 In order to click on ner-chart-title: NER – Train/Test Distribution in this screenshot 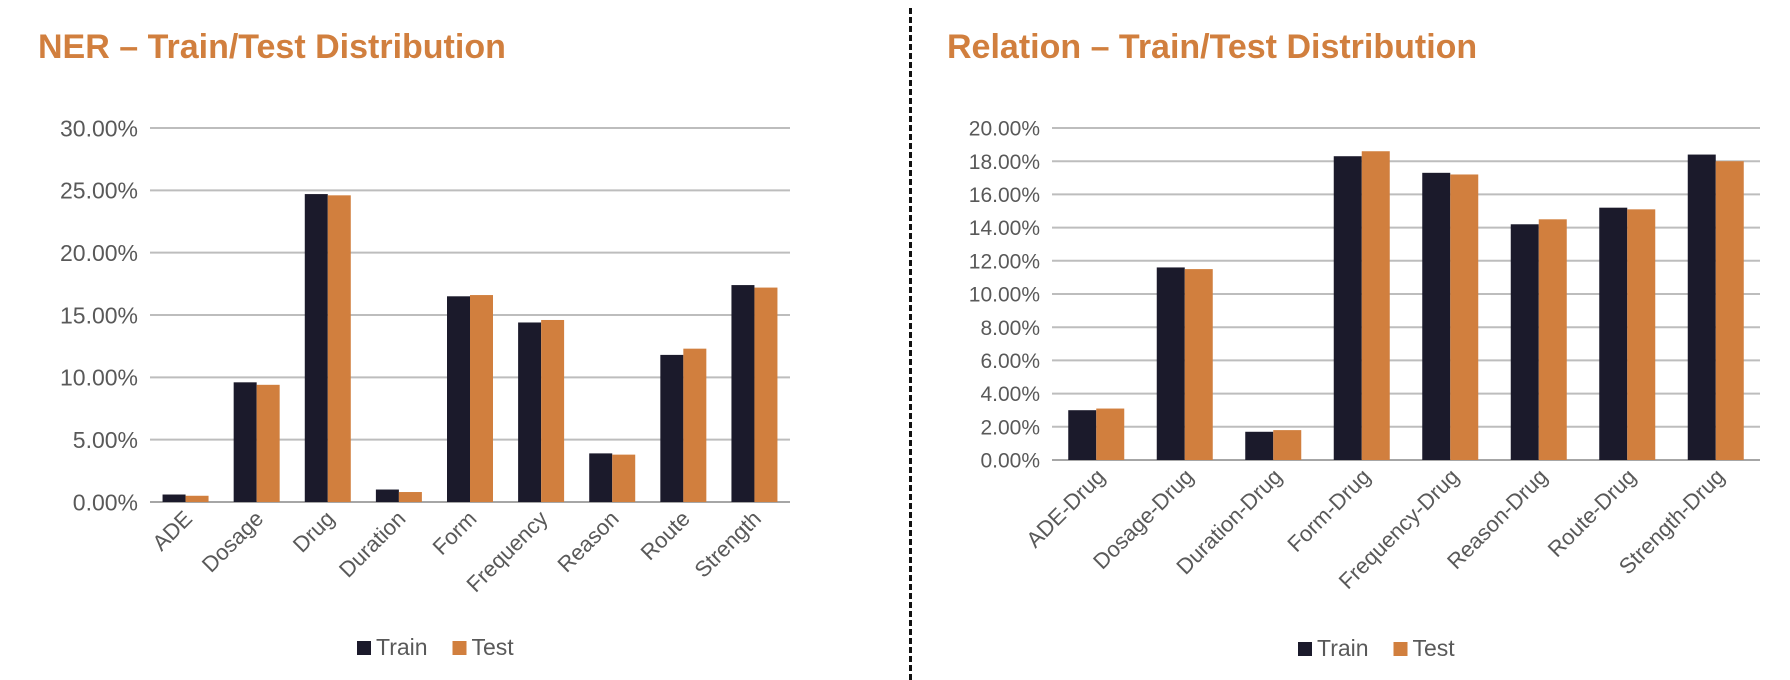, I will do `click(272, 47)`.